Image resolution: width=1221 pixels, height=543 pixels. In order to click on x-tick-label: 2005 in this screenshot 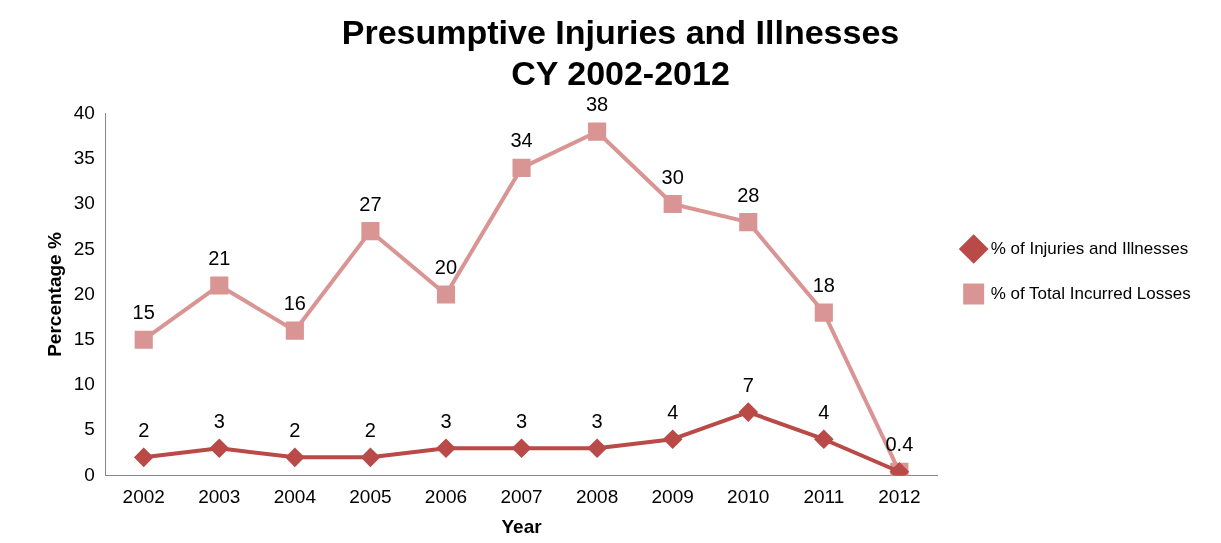, I will do `click(370, 497)`.